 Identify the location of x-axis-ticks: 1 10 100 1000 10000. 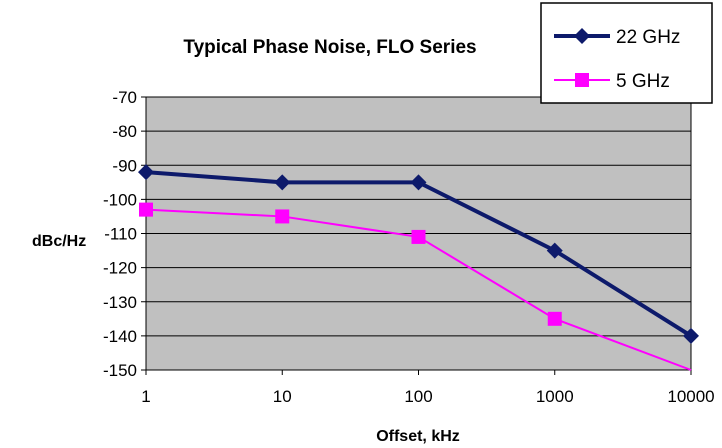
(428, 388).